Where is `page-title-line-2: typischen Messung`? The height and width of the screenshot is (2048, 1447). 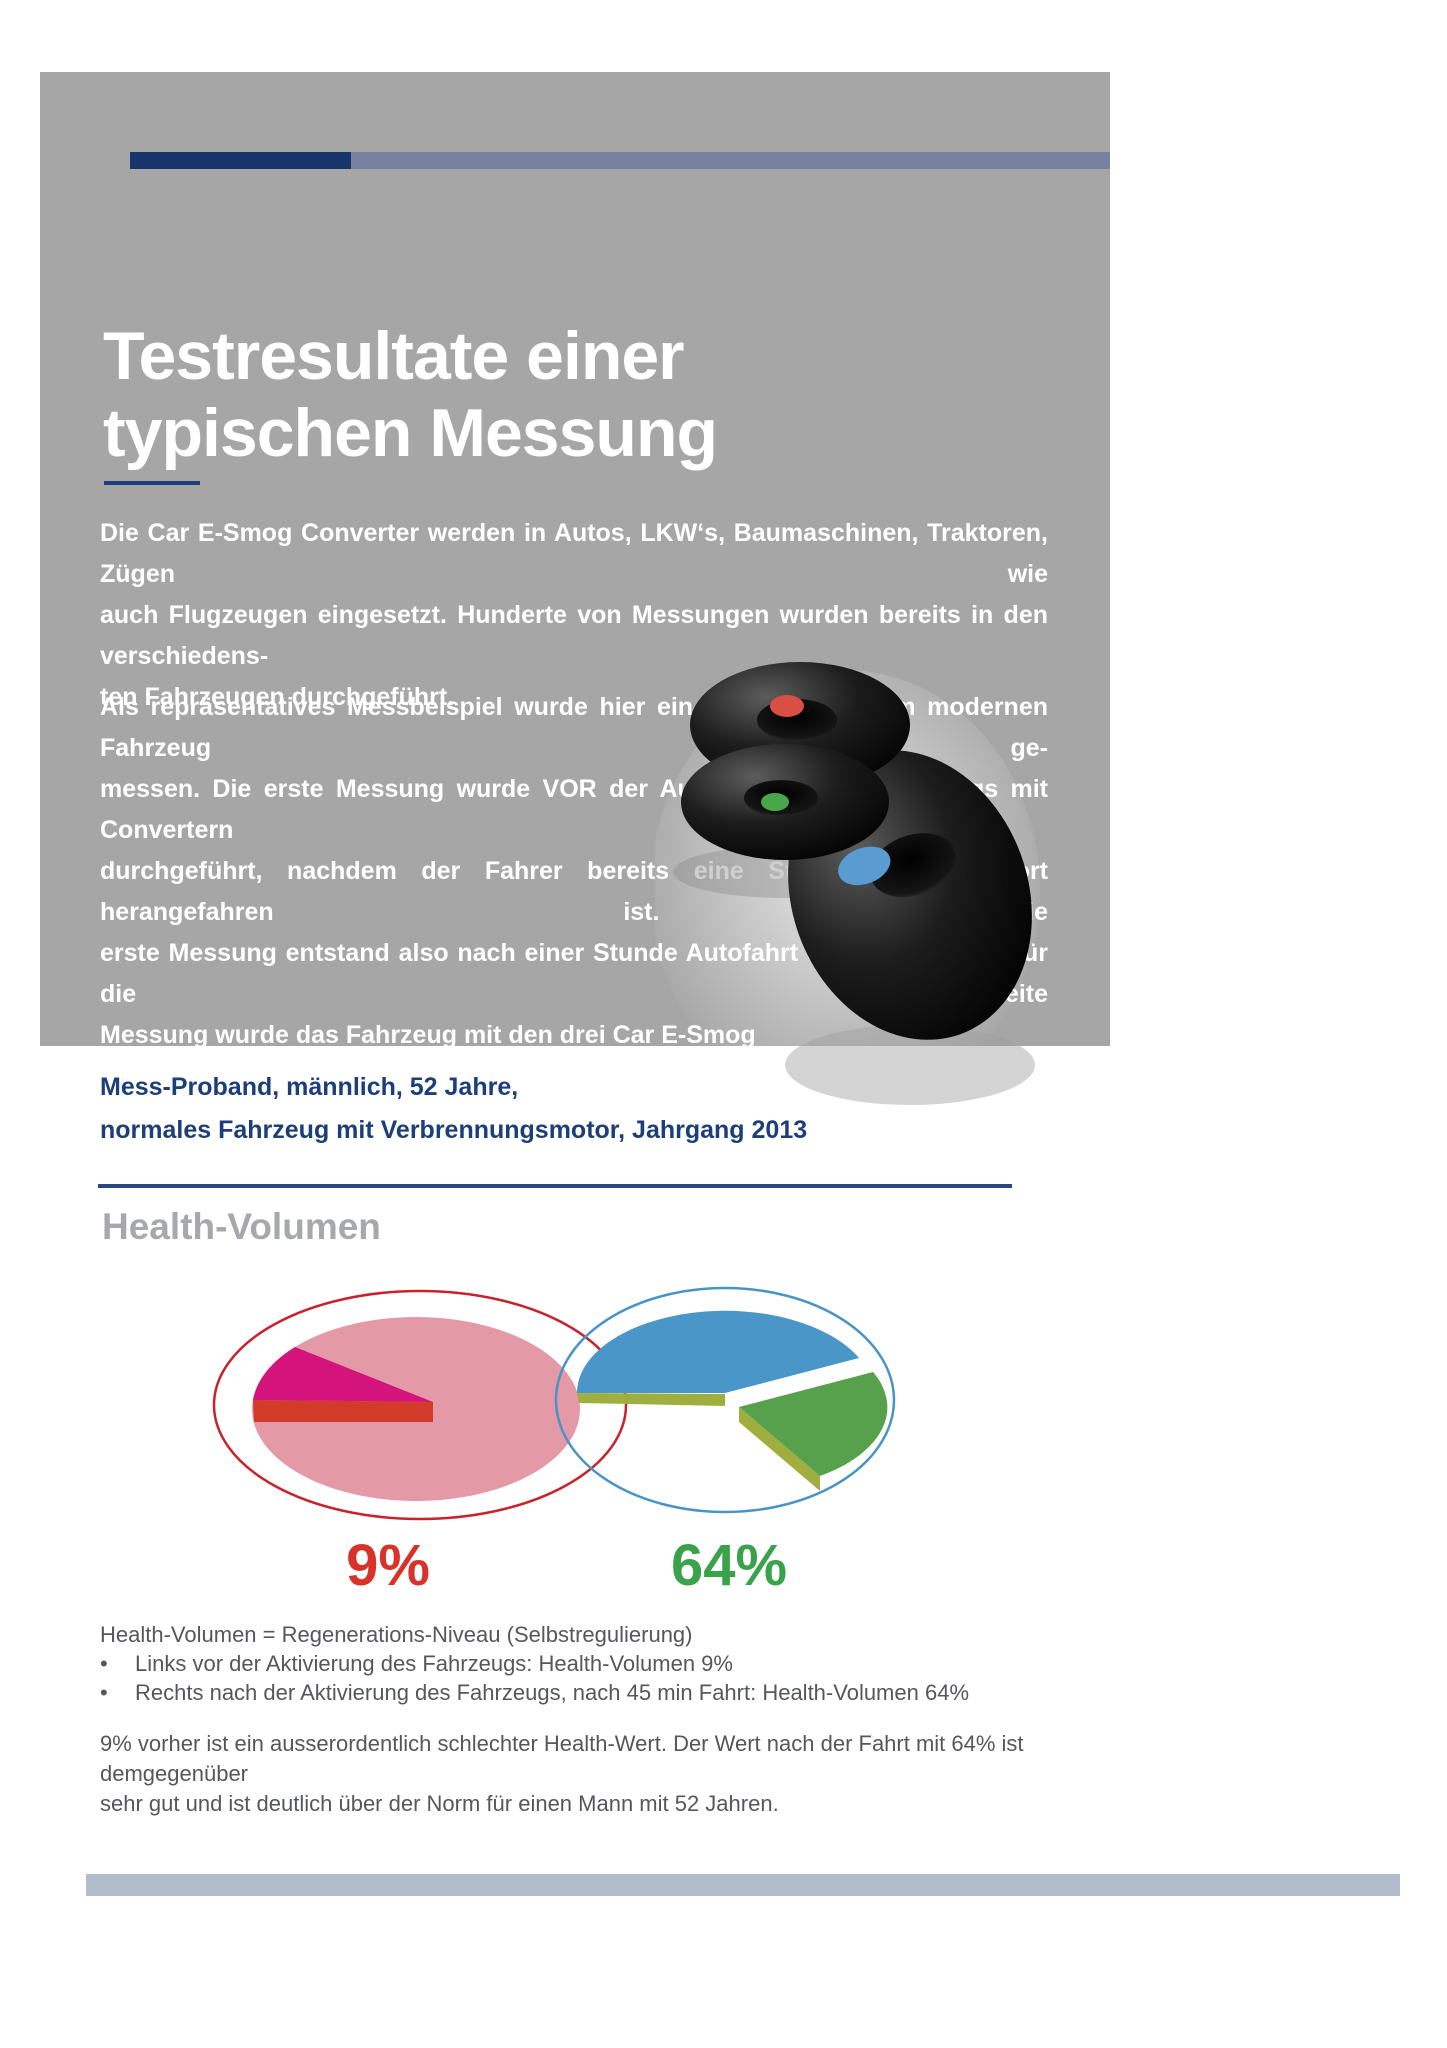
page-title-line-2: typischen Messung is located at coordinates (410, 433).